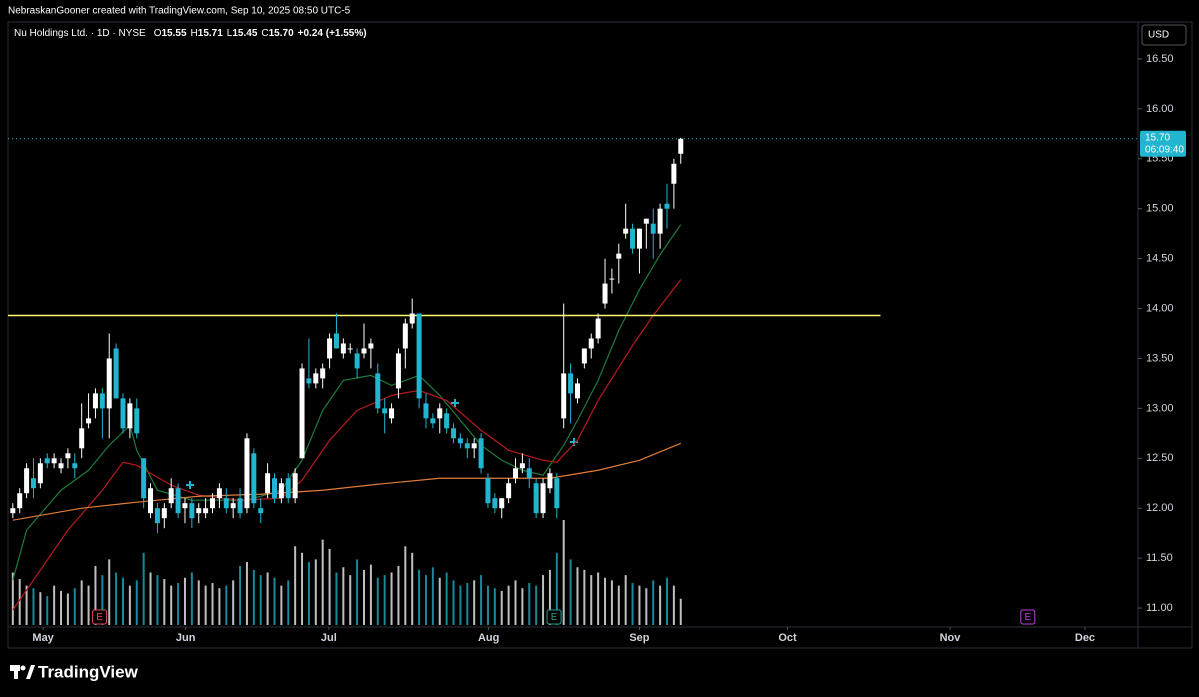 The image size is (1199, 697). I want to click on x-tick-label: Oct, so click(787, 638).